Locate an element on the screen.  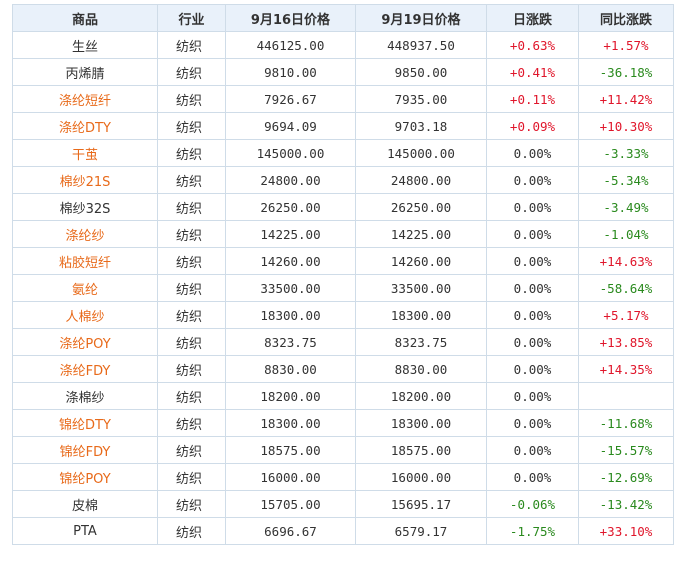
price-sep16-cell: 15705.00 is located at coordinates (290, 504).